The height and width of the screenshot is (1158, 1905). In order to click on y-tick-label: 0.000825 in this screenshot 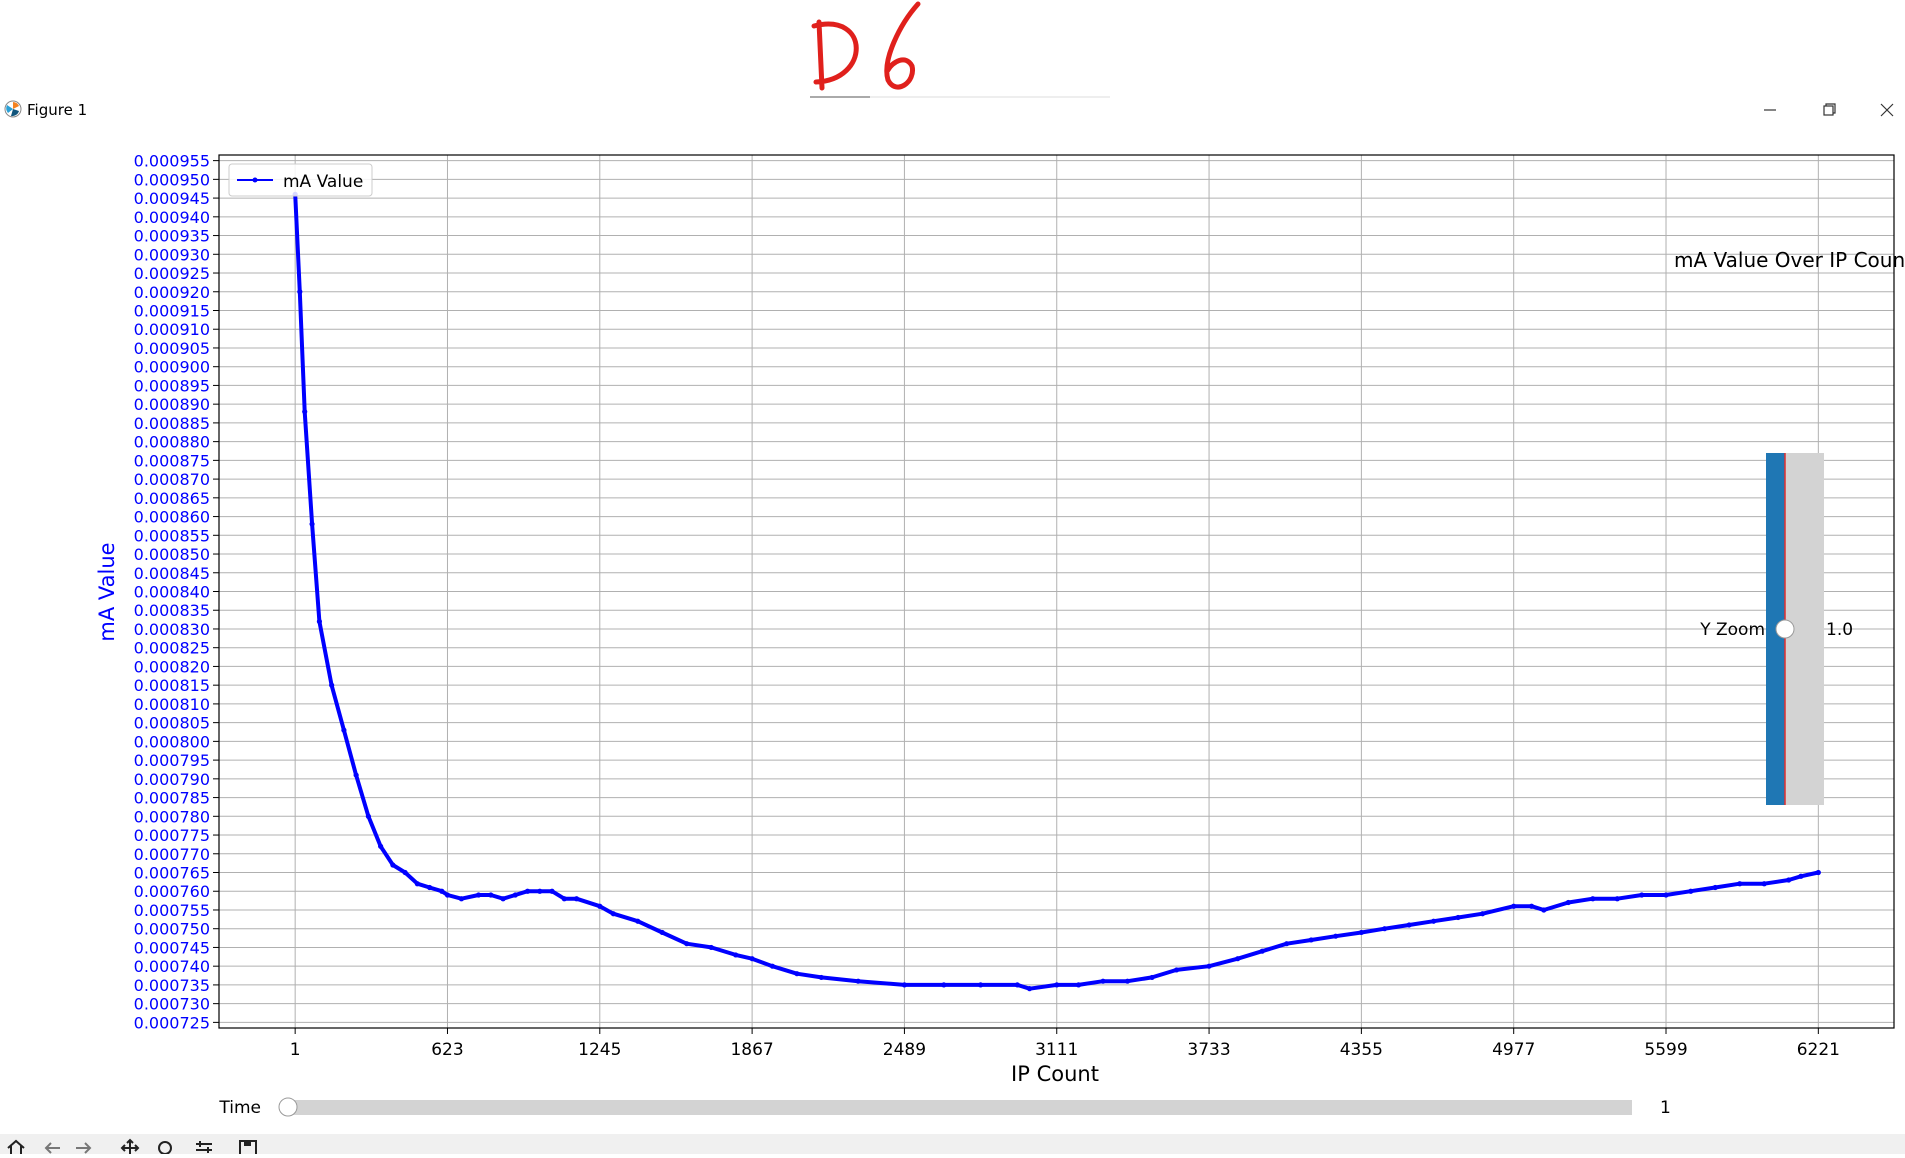, I will do `click(172, 648)`.